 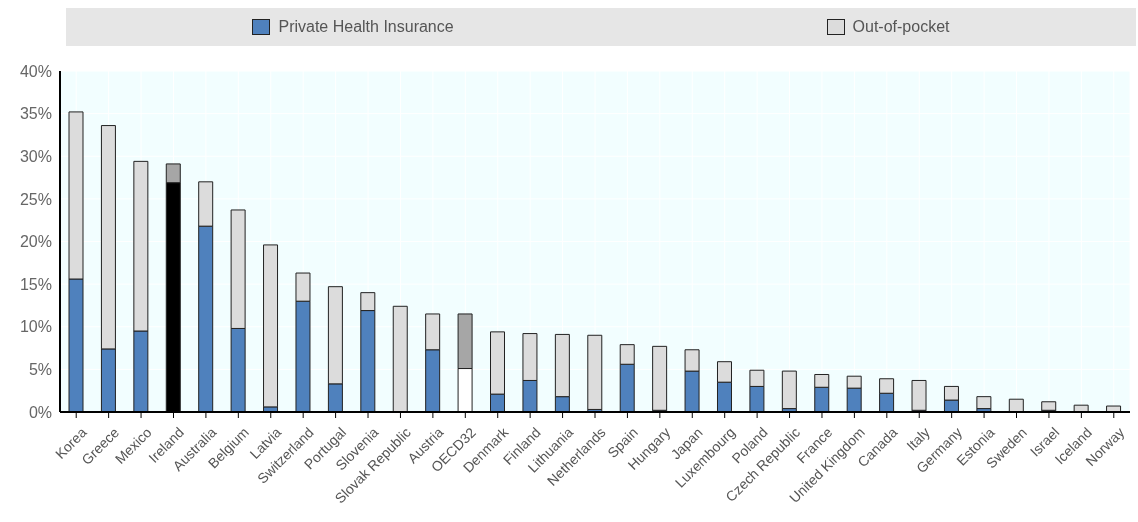 What do you see at coordinates (35, 242) in the screenshot?
I see `y-tick-label: 20%` at bounding box center [35, 242].